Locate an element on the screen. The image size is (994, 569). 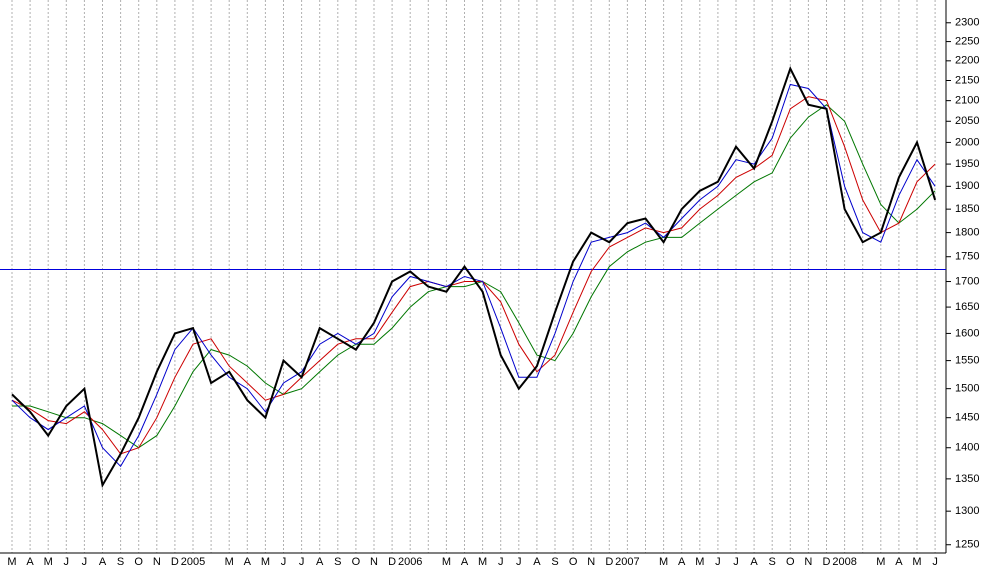
y-tick-label: 1950 is located at coordinates (967, 164).